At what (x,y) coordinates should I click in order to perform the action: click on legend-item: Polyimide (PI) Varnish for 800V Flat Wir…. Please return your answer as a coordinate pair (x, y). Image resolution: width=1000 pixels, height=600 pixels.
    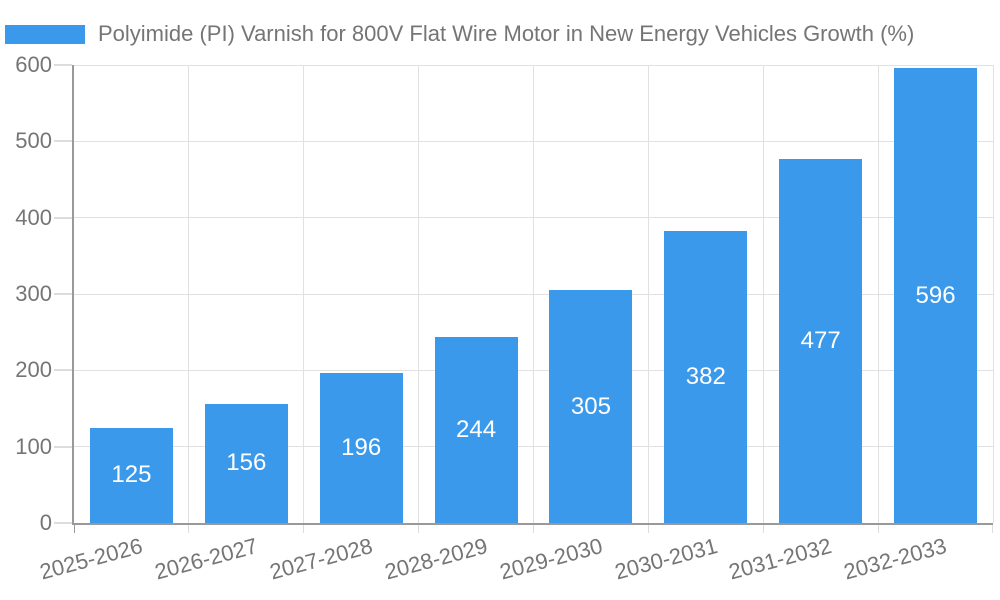
    Looking at the image, I should click on (459, 34).